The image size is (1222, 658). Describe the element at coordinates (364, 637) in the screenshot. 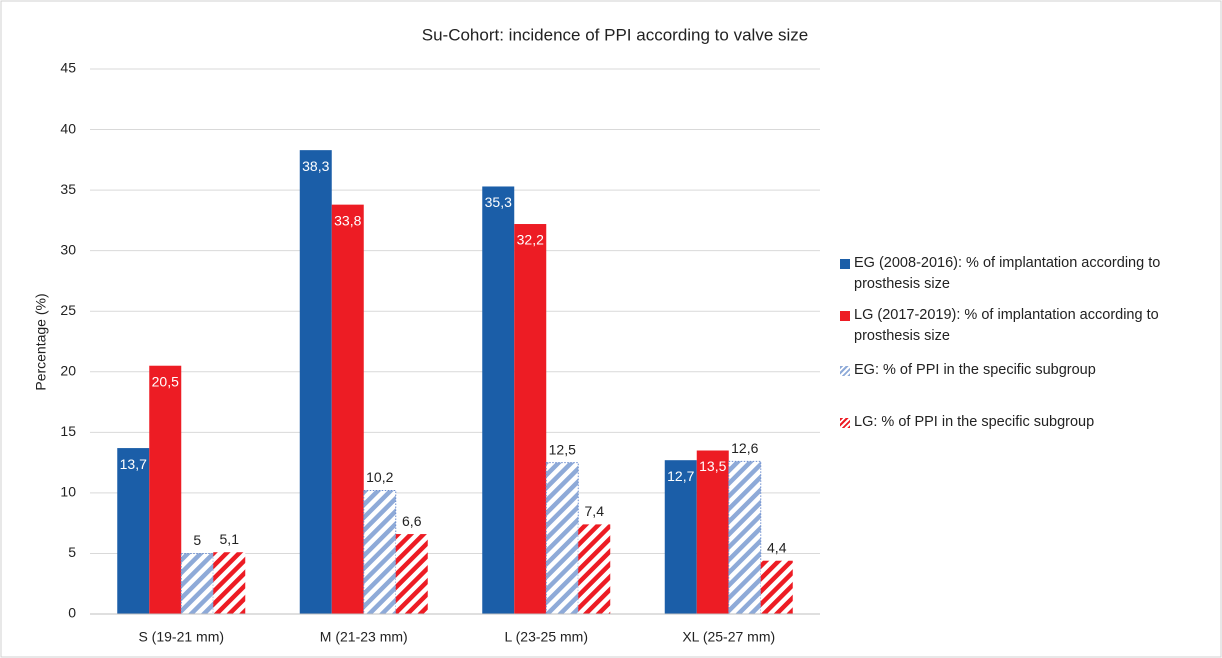

I see `x-tick-label: M (21-23 mm)` at that location.